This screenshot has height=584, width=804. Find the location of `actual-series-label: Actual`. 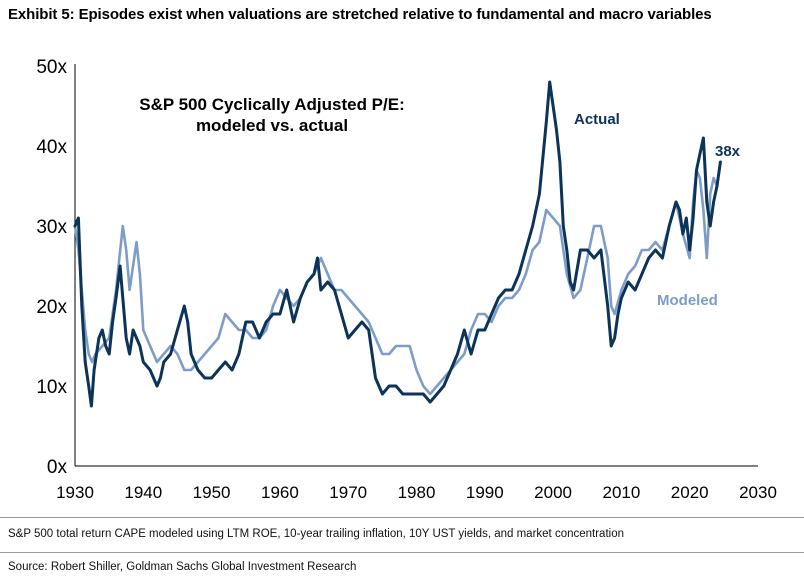

actual-series-label: Actual is located at coordinates (597, 119).